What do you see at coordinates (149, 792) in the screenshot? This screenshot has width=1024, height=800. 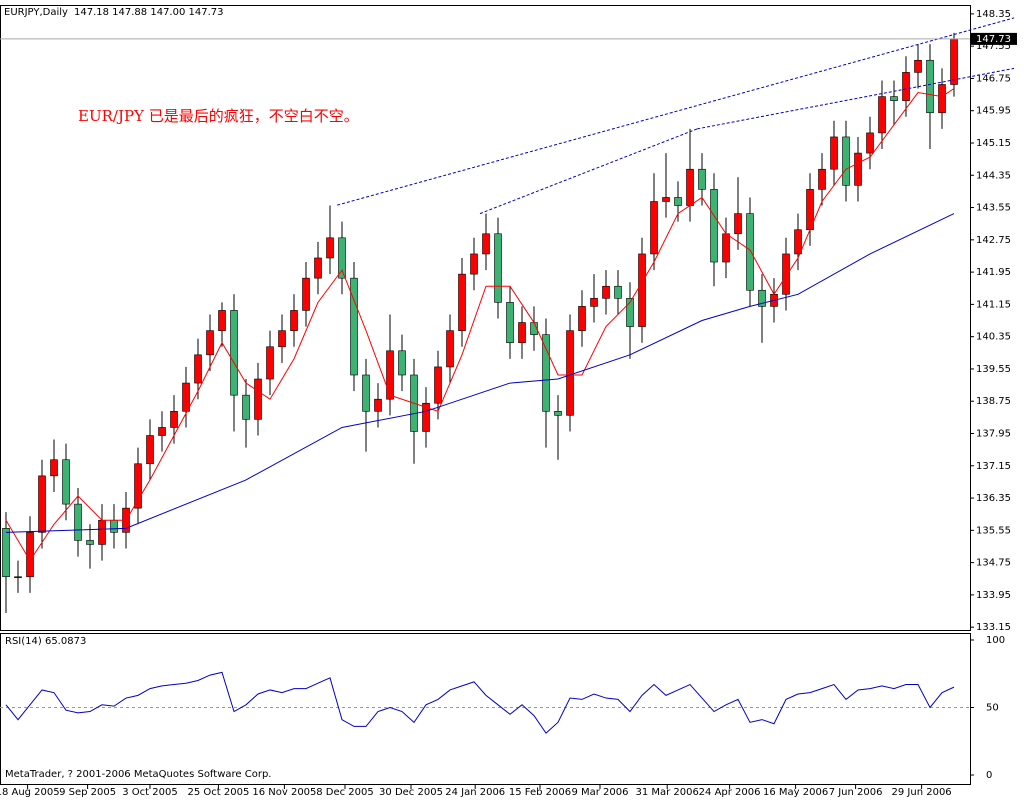 I see `x-tick-label: 3 Oct 2005` at bounding box center [149, 792].